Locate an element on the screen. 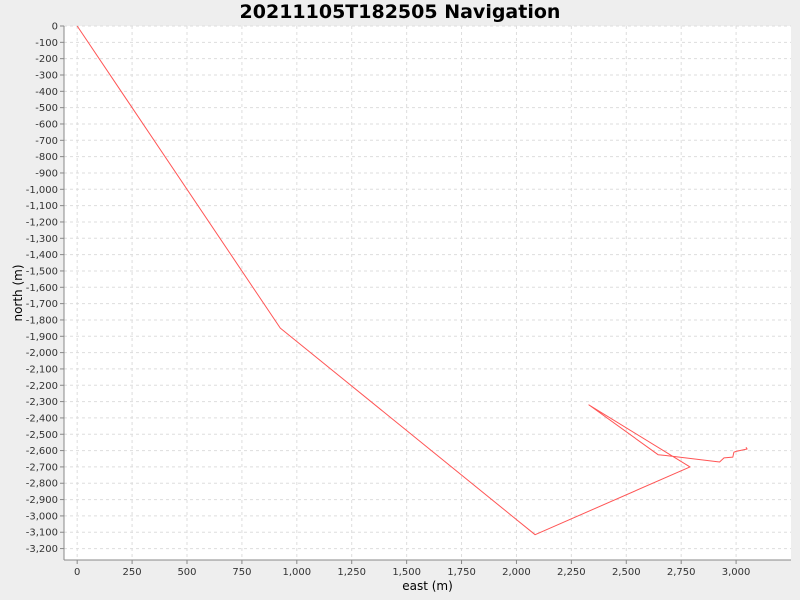 This screenshot has width=800, height=600. x-tick-label: 0 is located at coordinates (77, 572).